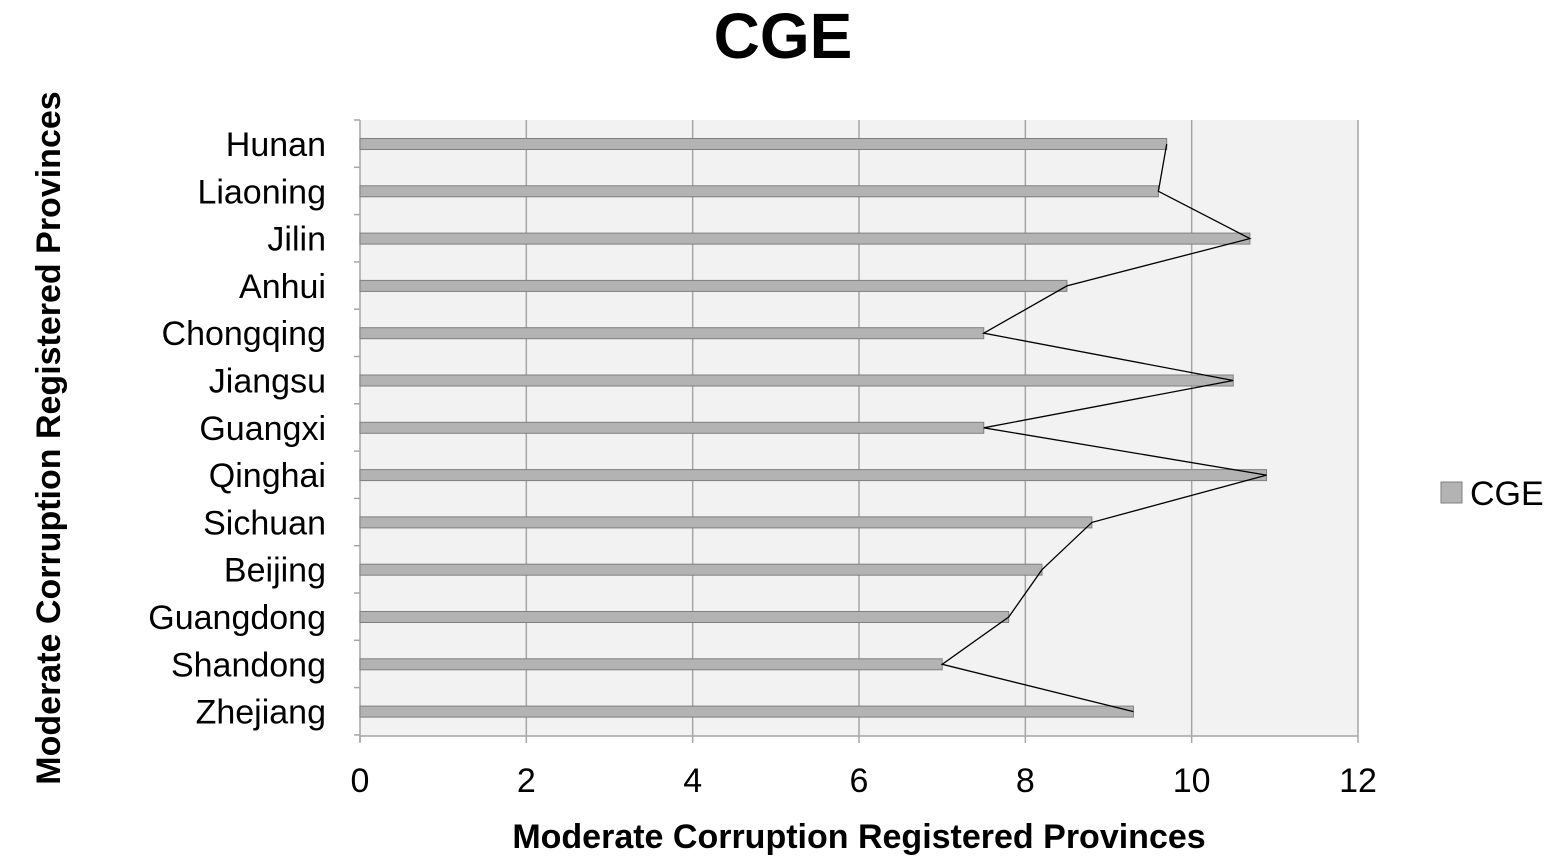 Image resolution: width=1559 pixels, height=865 pixels. Describe the element at coordinates (360, 781) in the screenshot. I see `x-tick-label: 0` at that location.